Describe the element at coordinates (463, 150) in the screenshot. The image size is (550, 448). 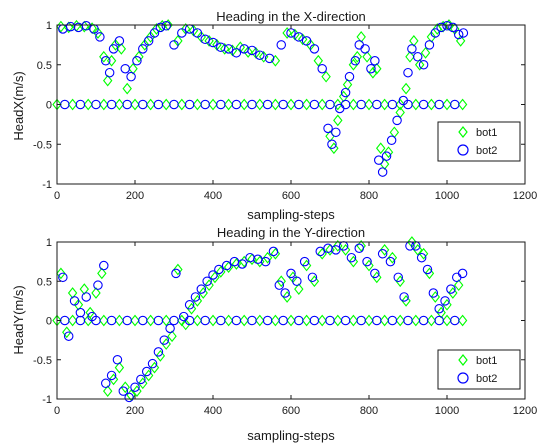
I see `legend-marker-bot2` at that location.